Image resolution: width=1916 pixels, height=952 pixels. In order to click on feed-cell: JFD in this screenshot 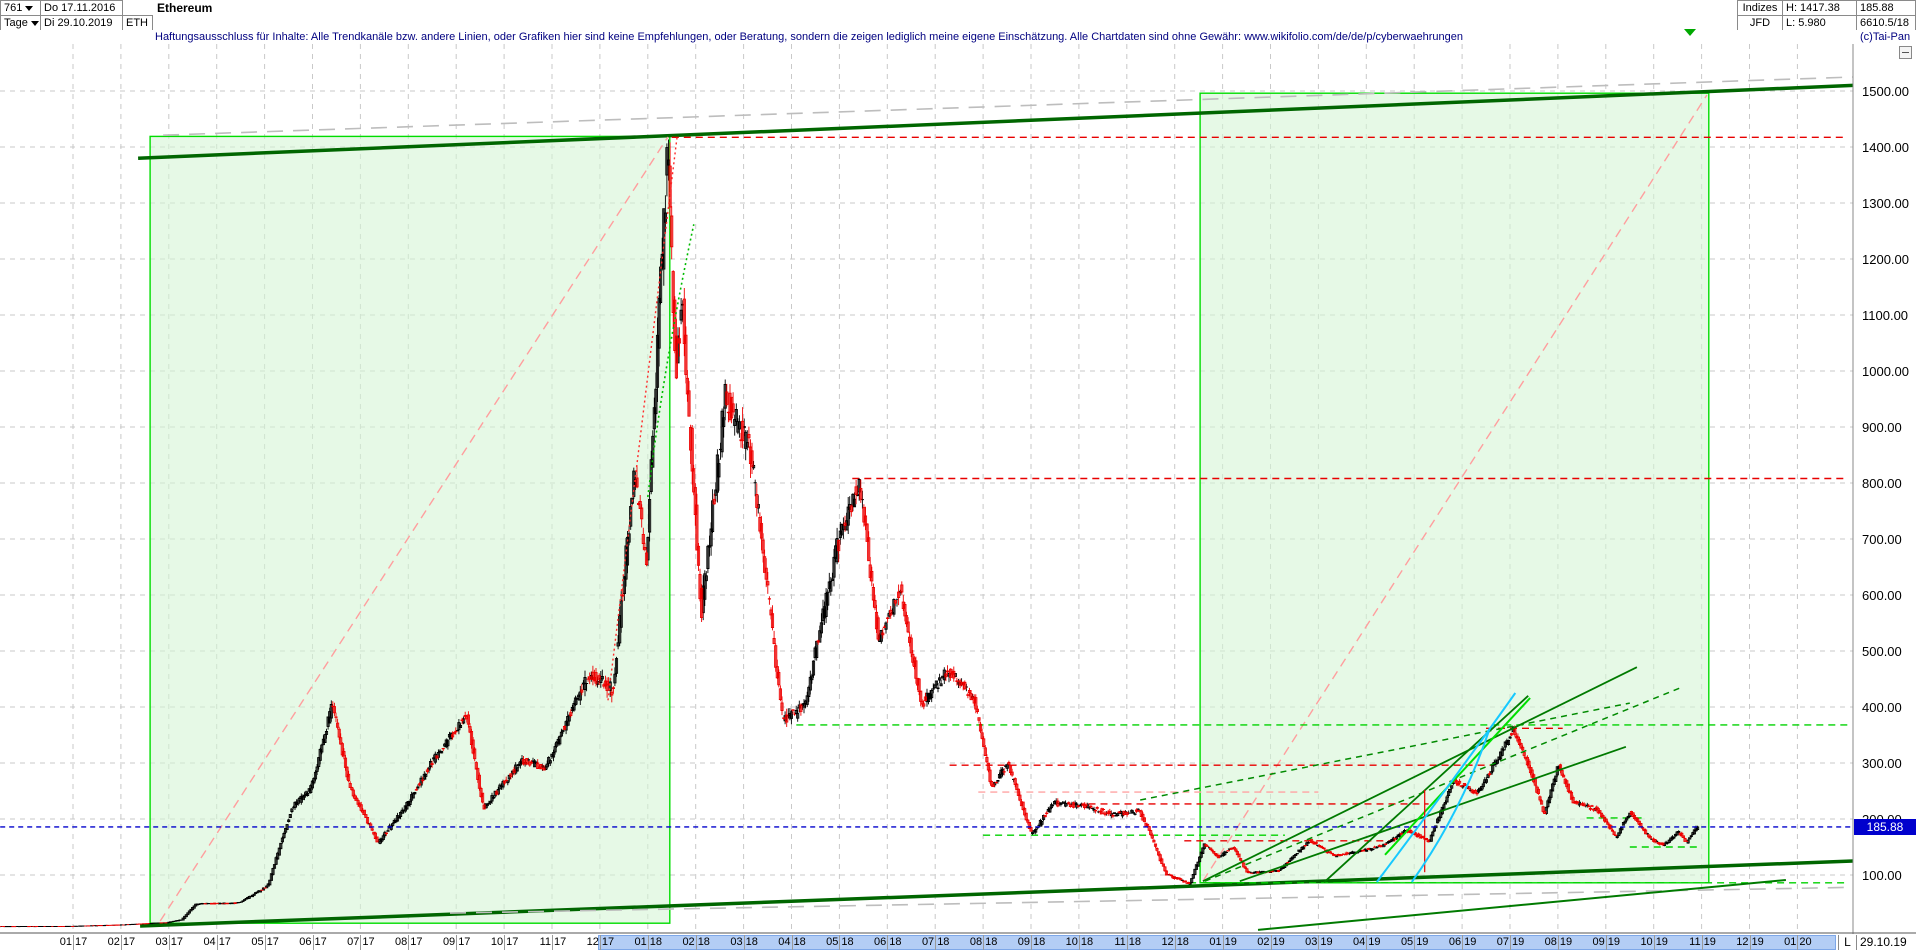, I will do `click(1760, 23)`.